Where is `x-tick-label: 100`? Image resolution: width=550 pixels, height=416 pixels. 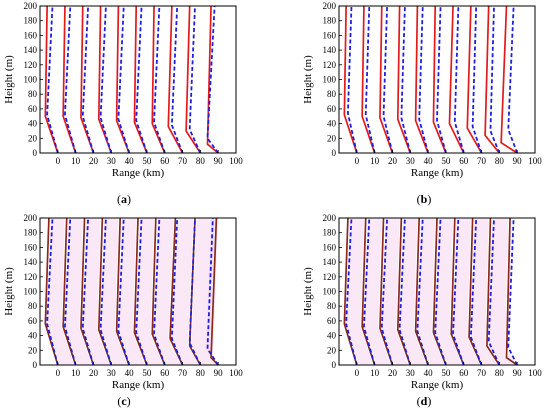 x-tick-label: 100 is located at coordinates (236, 373).